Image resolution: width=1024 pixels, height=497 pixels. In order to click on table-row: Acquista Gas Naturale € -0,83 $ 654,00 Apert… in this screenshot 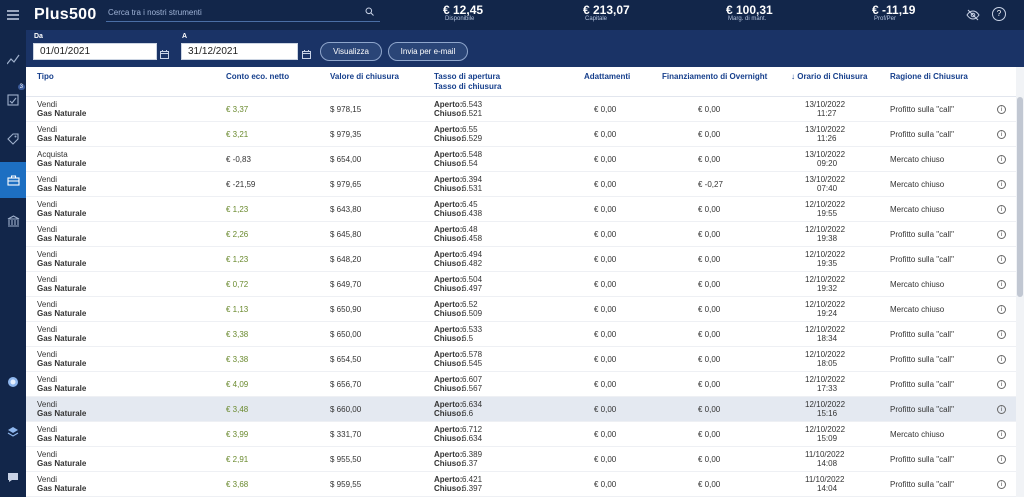, I will do `click(521, 159)`.